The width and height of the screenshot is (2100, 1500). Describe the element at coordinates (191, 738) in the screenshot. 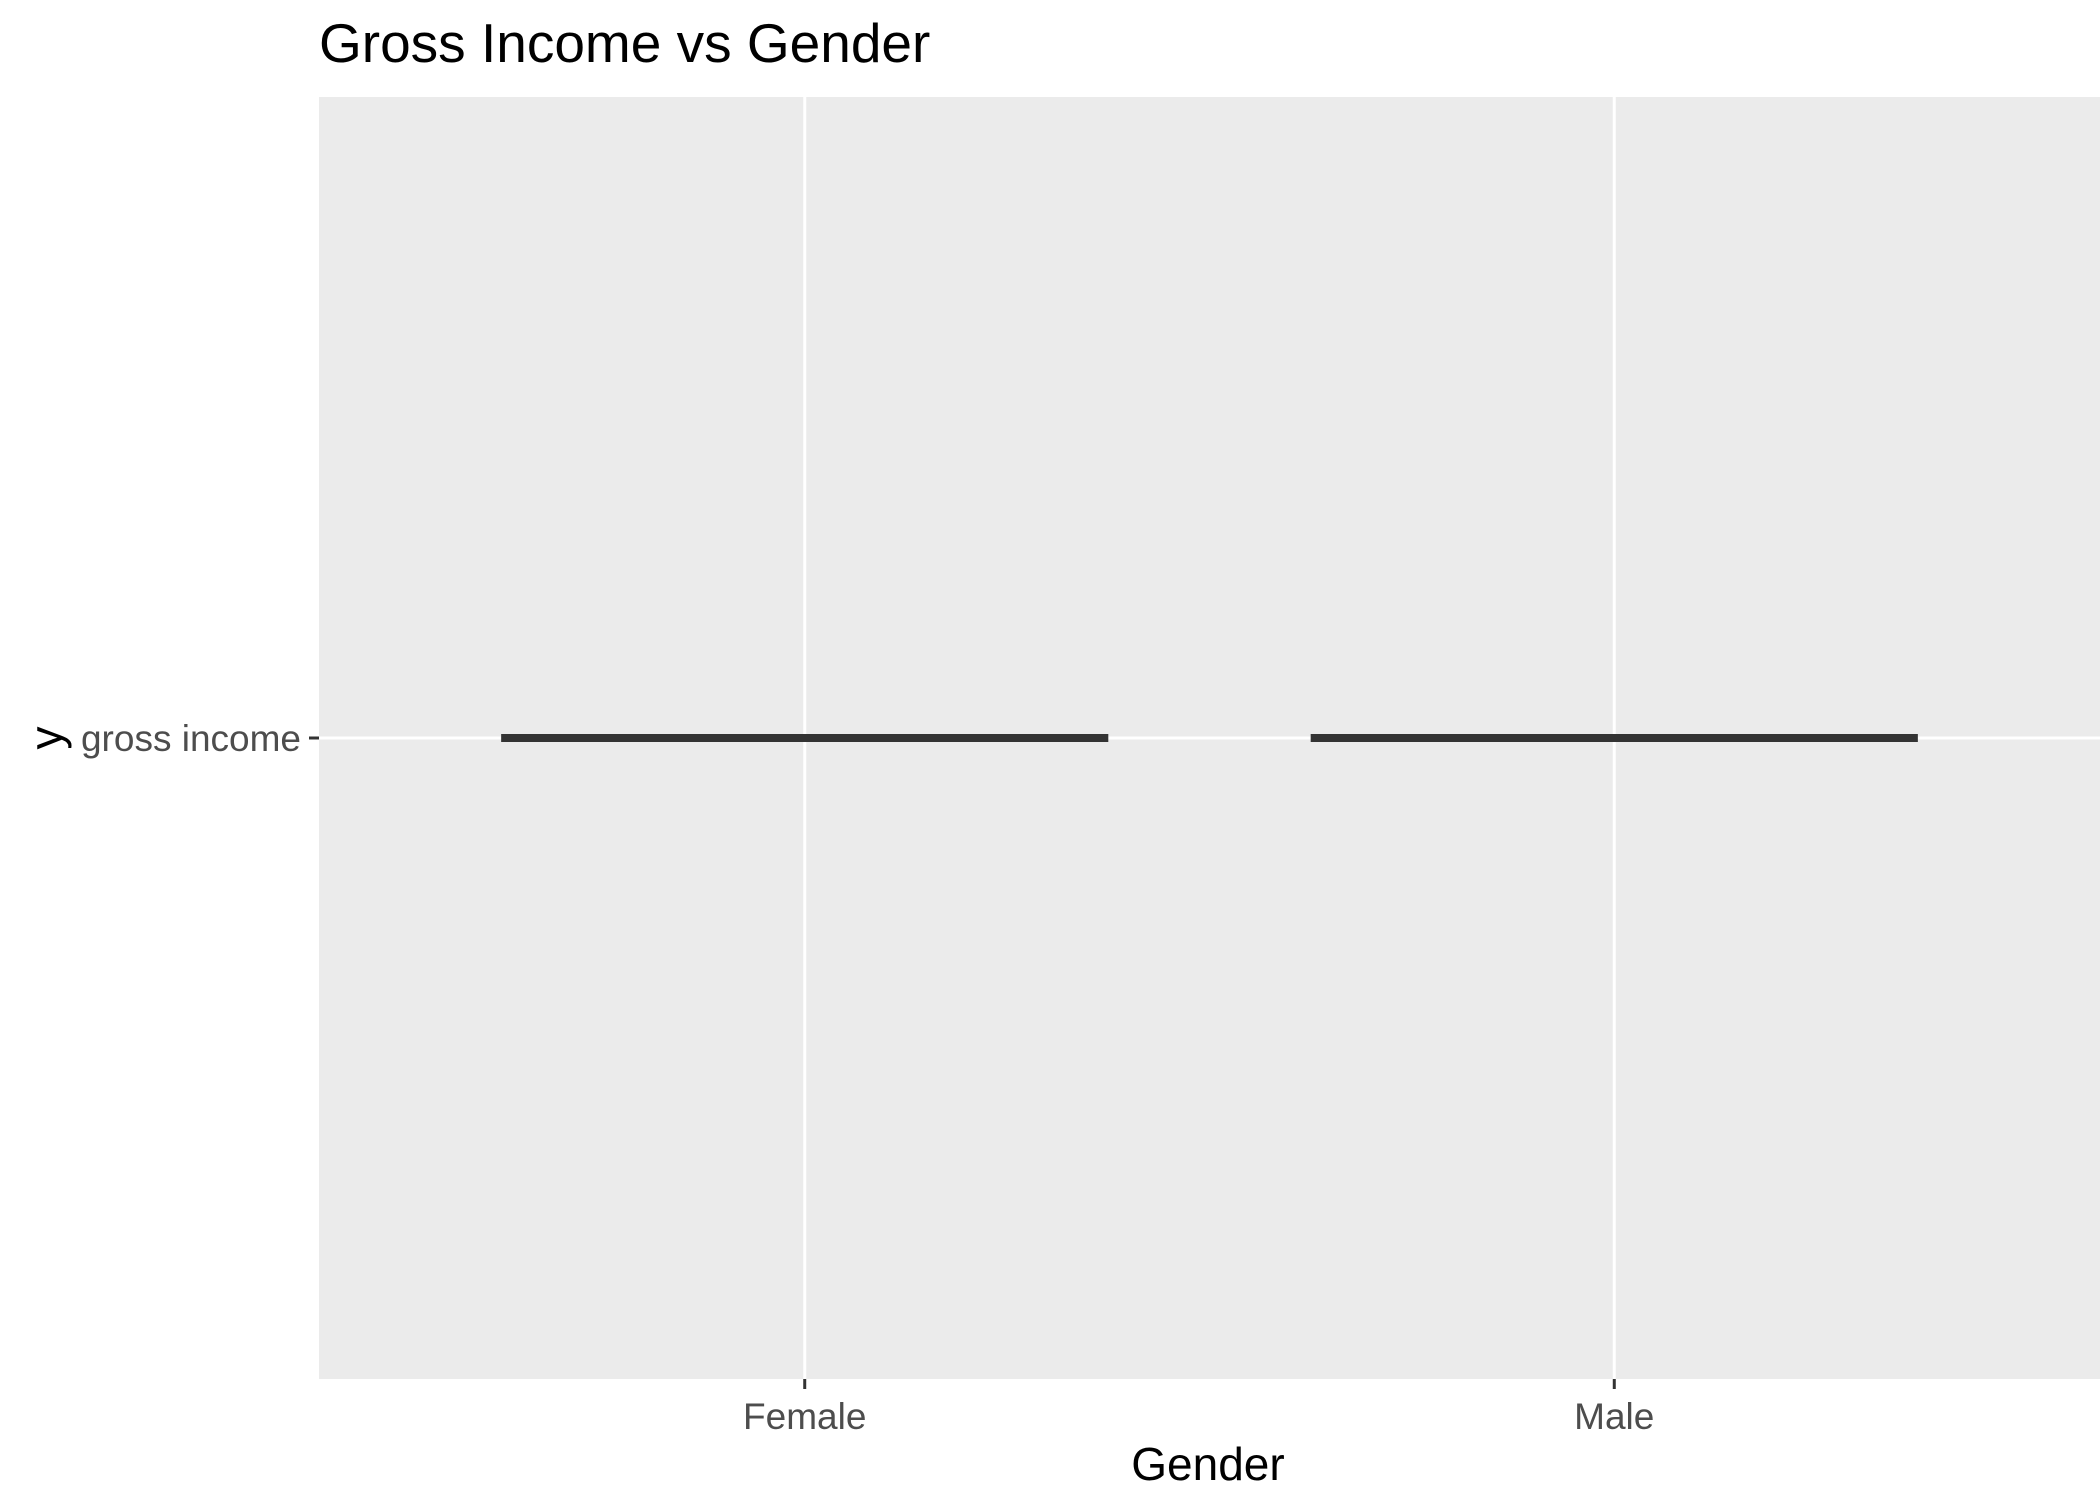

I see `y-tick-label: gross income` at that location.